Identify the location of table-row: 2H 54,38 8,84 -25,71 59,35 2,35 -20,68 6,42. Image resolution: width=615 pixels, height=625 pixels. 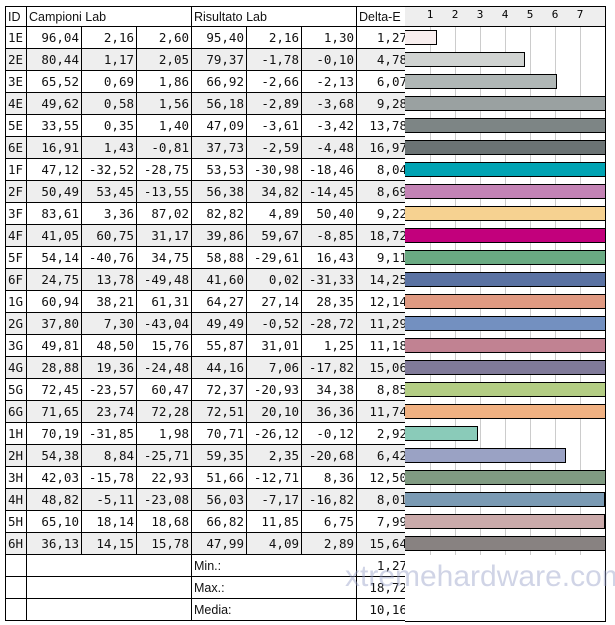
(207, 455).